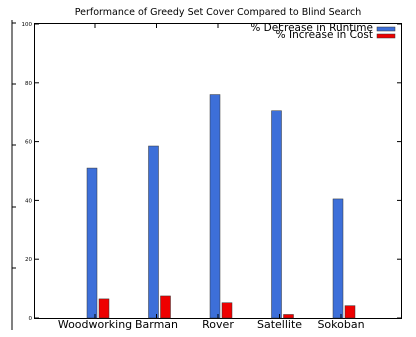  Describe the element at coordinates (386, 36) in the screenshot. I see `legend-swatch-cost` at that location.